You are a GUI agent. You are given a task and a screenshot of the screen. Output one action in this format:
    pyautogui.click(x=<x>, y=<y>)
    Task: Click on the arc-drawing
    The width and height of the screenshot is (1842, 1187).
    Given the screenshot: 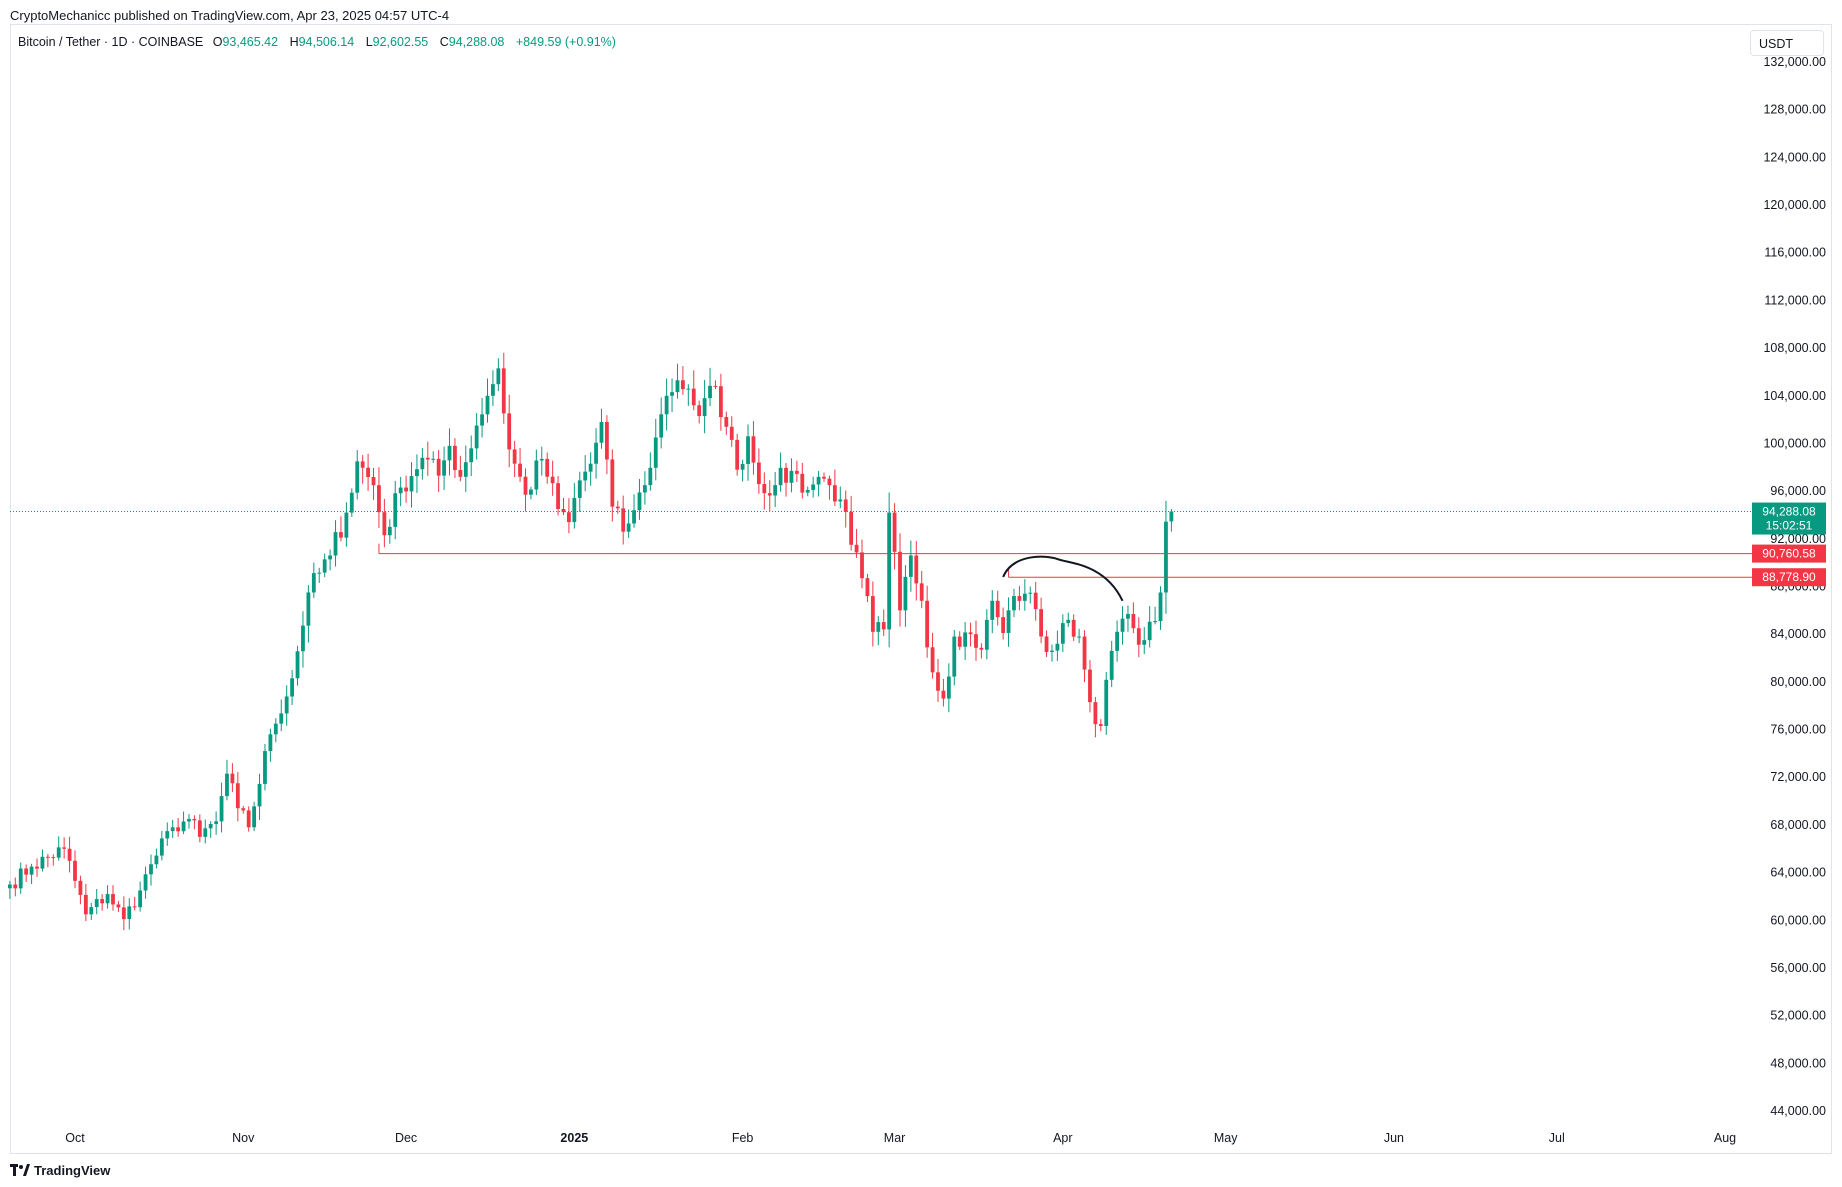 What is the action you would take?
    pyautogui.click(x=1063, y=578)
    